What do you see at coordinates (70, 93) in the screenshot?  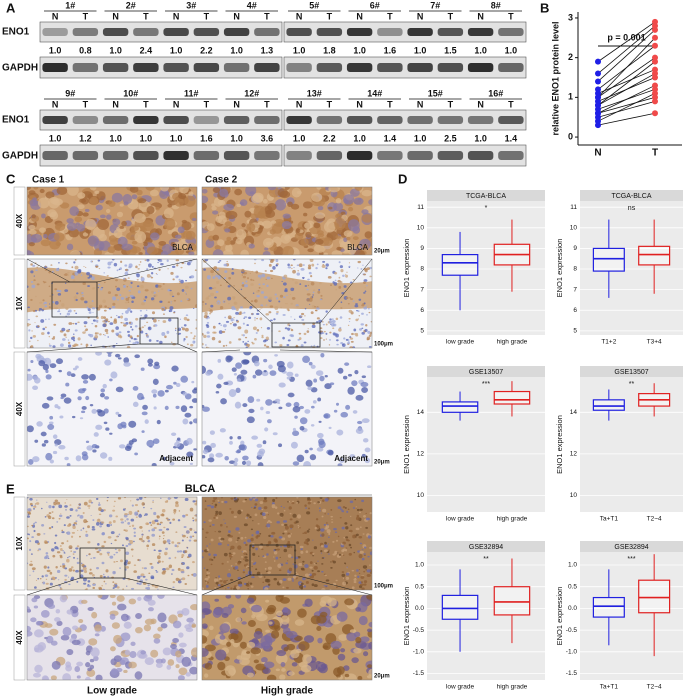 I see `sample-label: 9#` at bounding box center [70, 93].